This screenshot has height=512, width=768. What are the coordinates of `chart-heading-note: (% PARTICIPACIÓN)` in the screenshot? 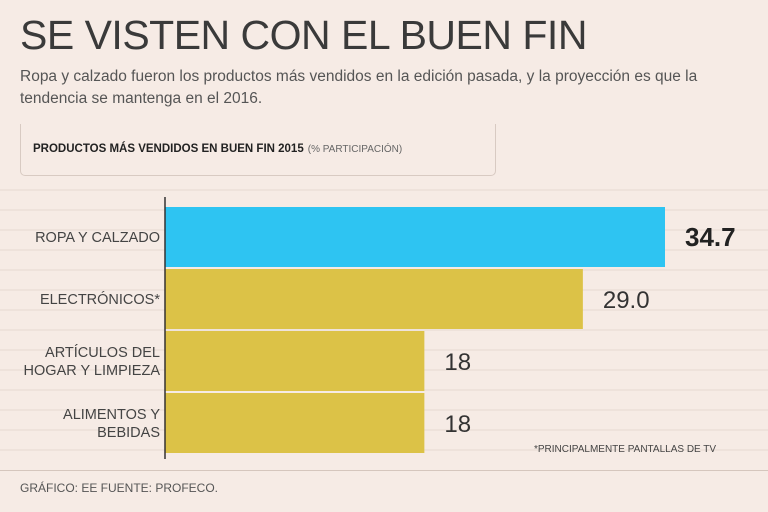 It's located at (355, 149).